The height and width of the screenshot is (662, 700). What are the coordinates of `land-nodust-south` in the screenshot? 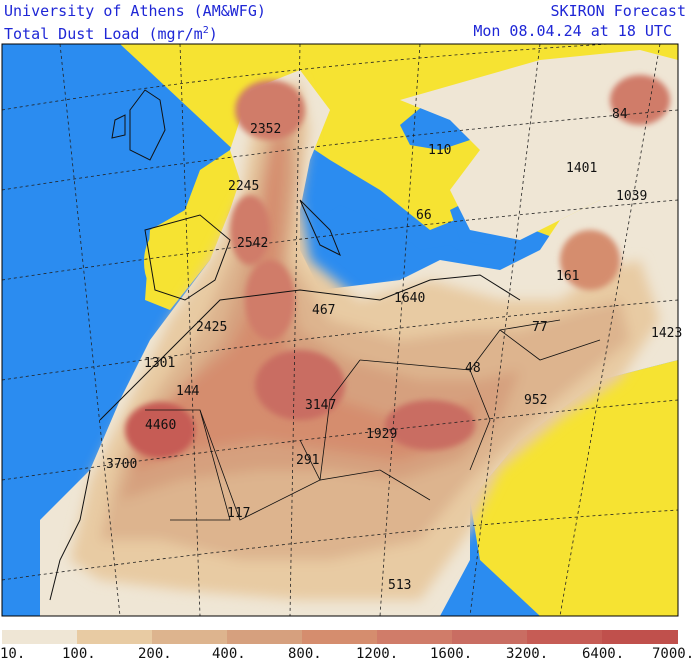 It's located at (574, 488).